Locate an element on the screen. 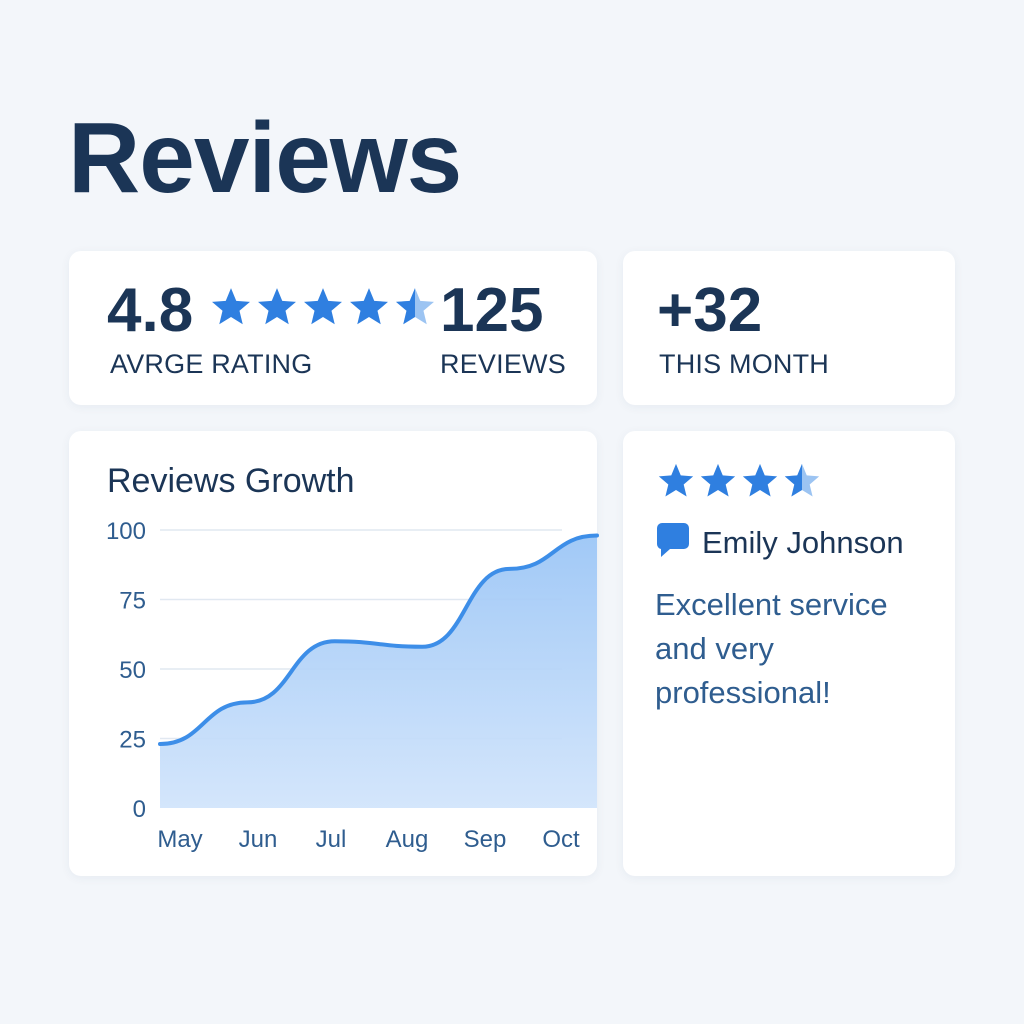 The image size is (1024, 1024). y-tick-label: 75 is located at coordinates (132, 601).